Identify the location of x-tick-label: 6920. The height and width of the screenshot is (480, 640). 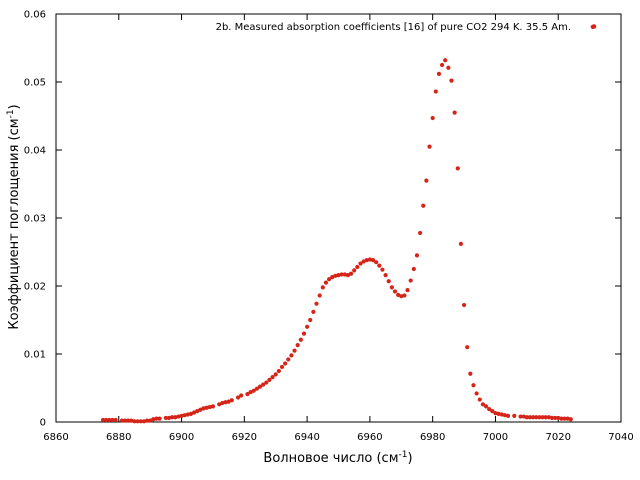
(244, 437).